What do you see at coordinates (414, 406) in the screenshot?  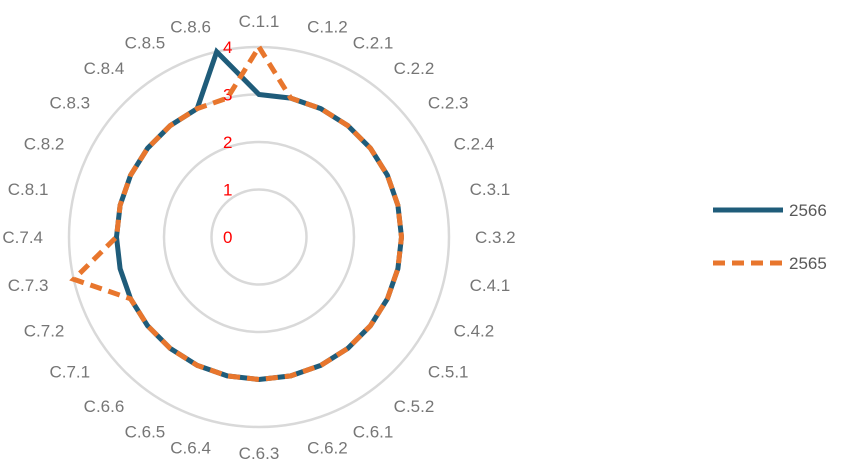 I see `category-label-c-5-2: C.5.2` at bounding box center [414, 406].